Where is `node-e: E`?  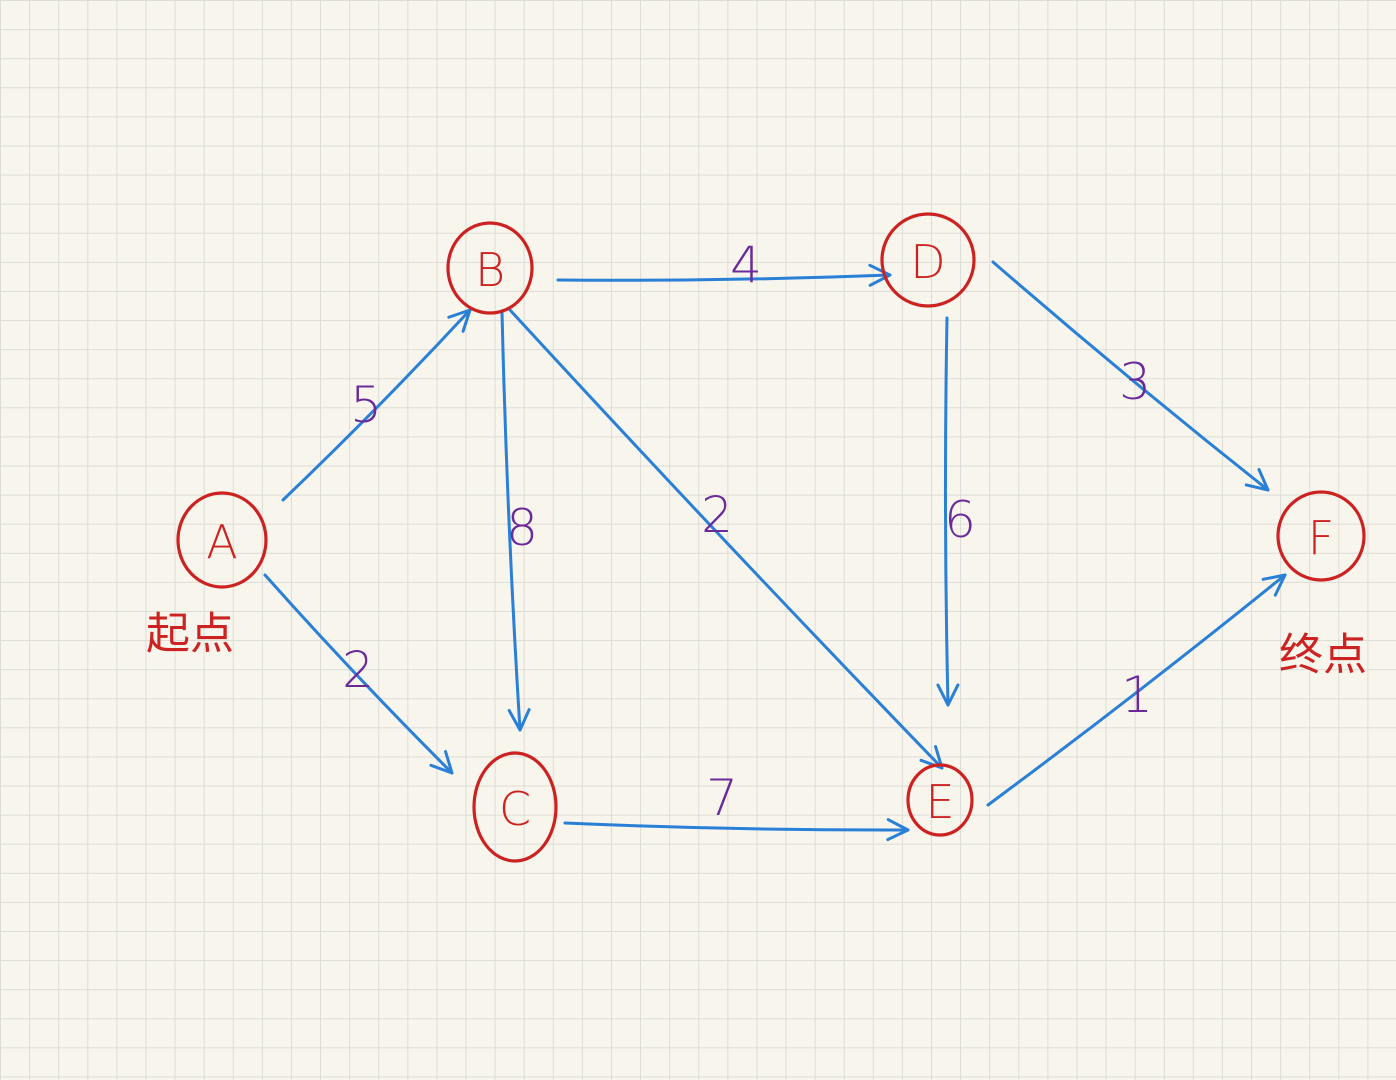 node-e: E is located at coordinates (940, 800).